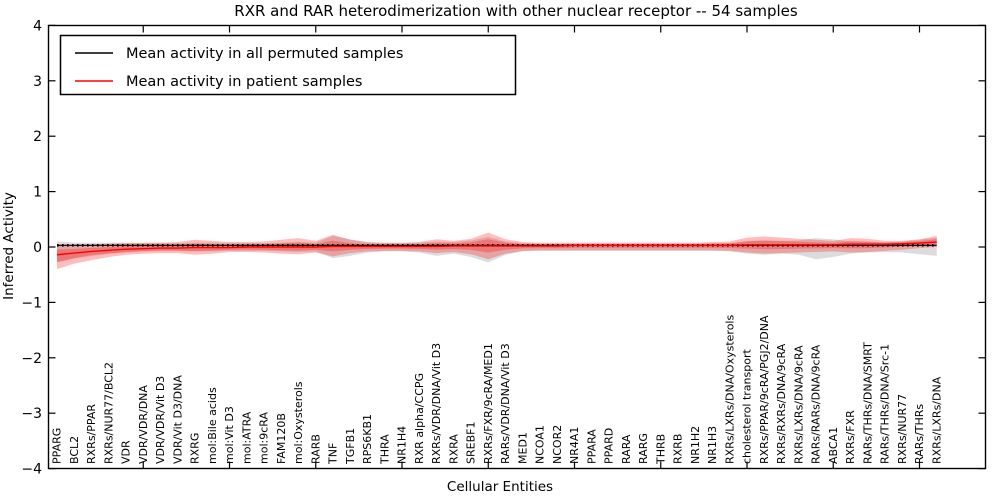  I want to click on y-tick-label: −2, so click(31, 359).